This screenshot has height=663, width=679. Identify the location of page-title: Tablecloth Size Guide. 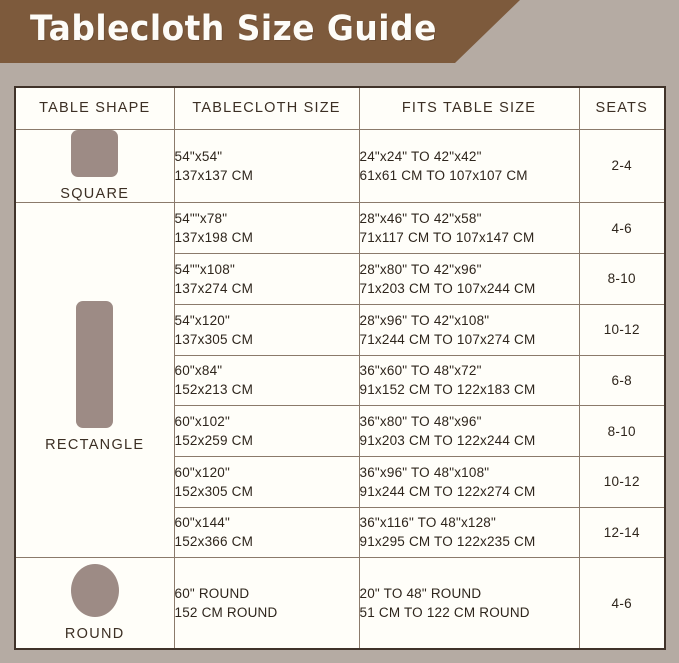
(233, 29).